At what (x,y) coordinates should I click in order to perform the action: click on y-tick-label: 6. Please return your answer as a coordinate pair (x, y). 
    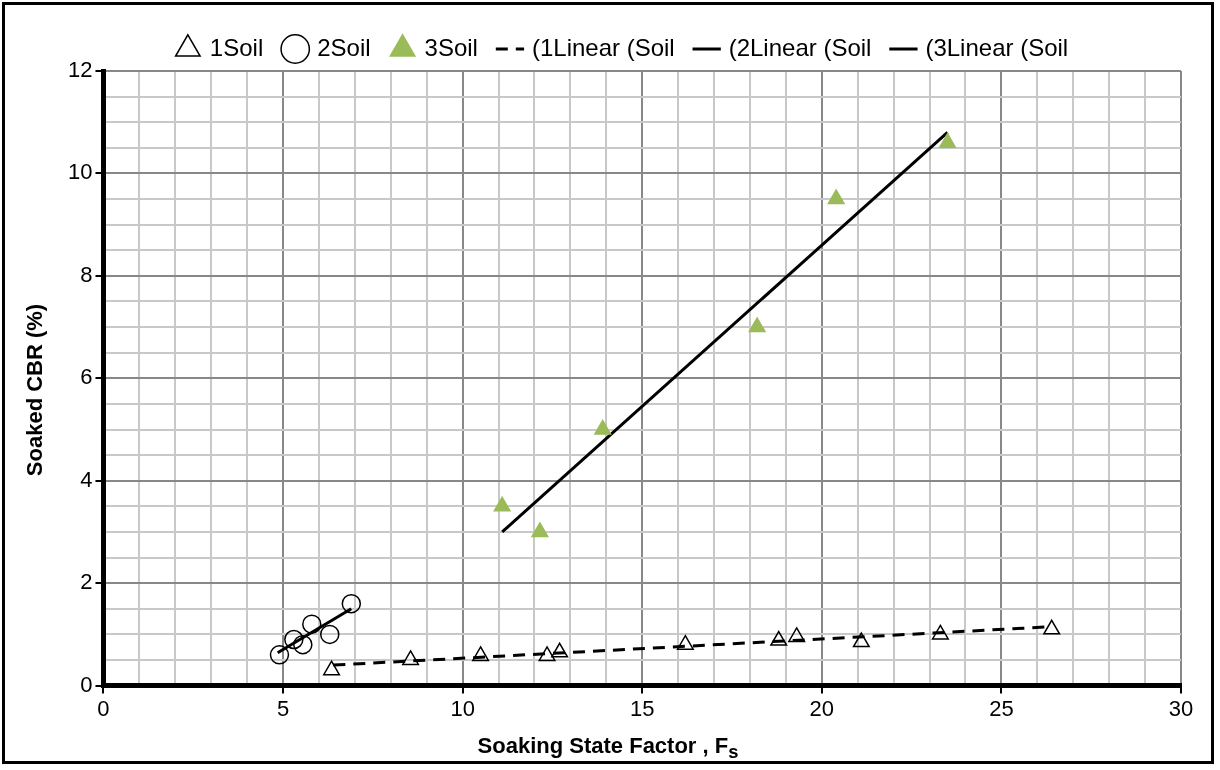
    Looking at the image, I should click on (86, 377).